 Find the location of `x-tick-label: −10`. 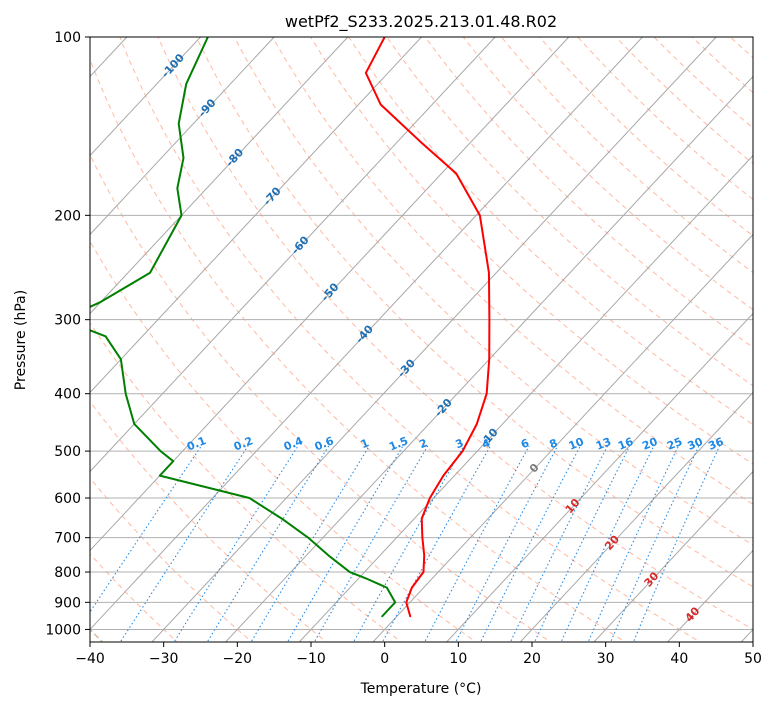

x-tick-label: −10 is located at coordinates (311, 659).